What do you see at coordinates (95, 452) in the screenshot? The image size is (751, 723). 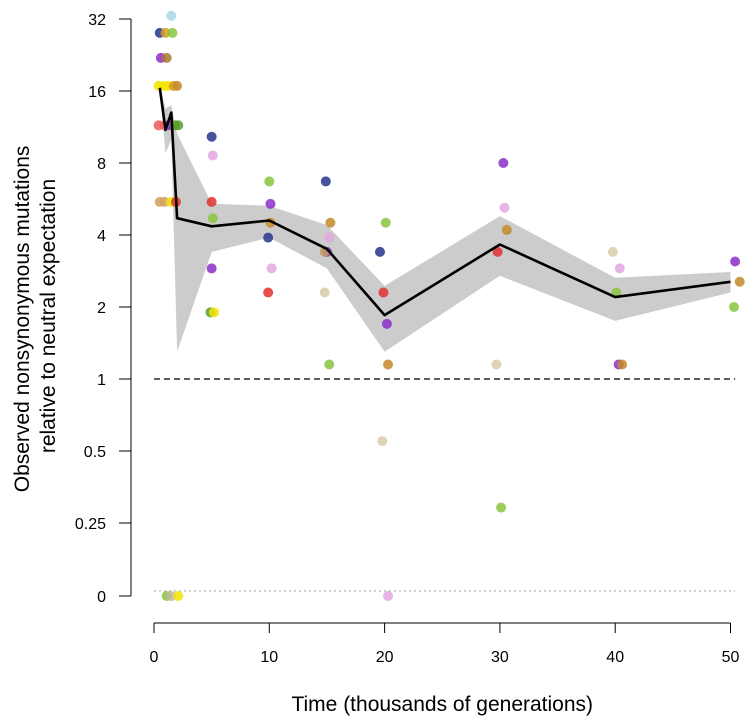 I see `y-tick-label: 0.5` at bounding box center [95, 452].